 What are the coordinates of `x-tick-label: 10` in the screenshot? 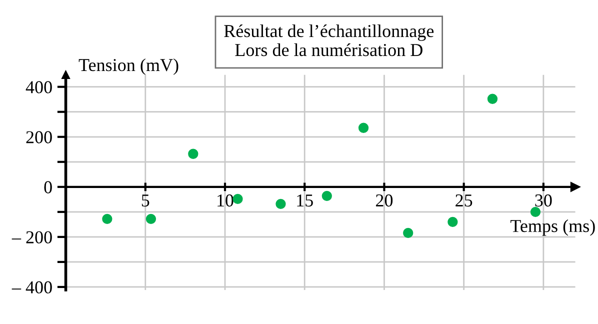 It's located at (226, 200).